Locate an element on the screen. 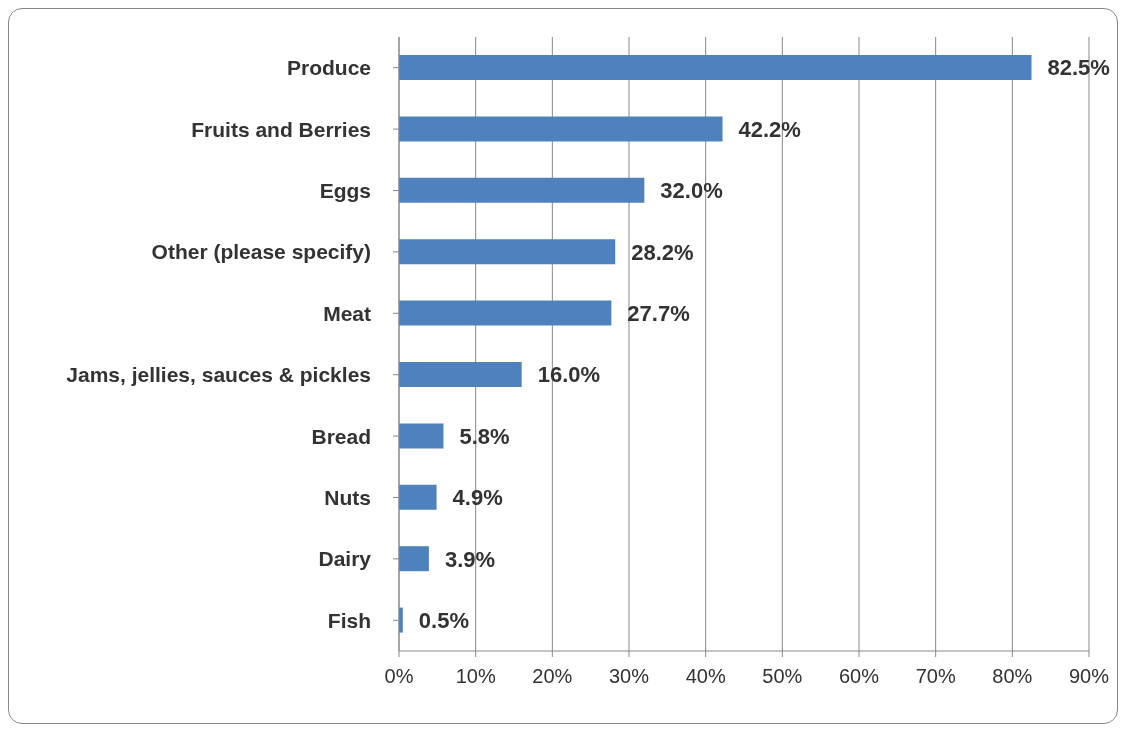 The image size is (1128, 734). y-tick-label: Fruits and Berries is located at coordinates (281, 129).